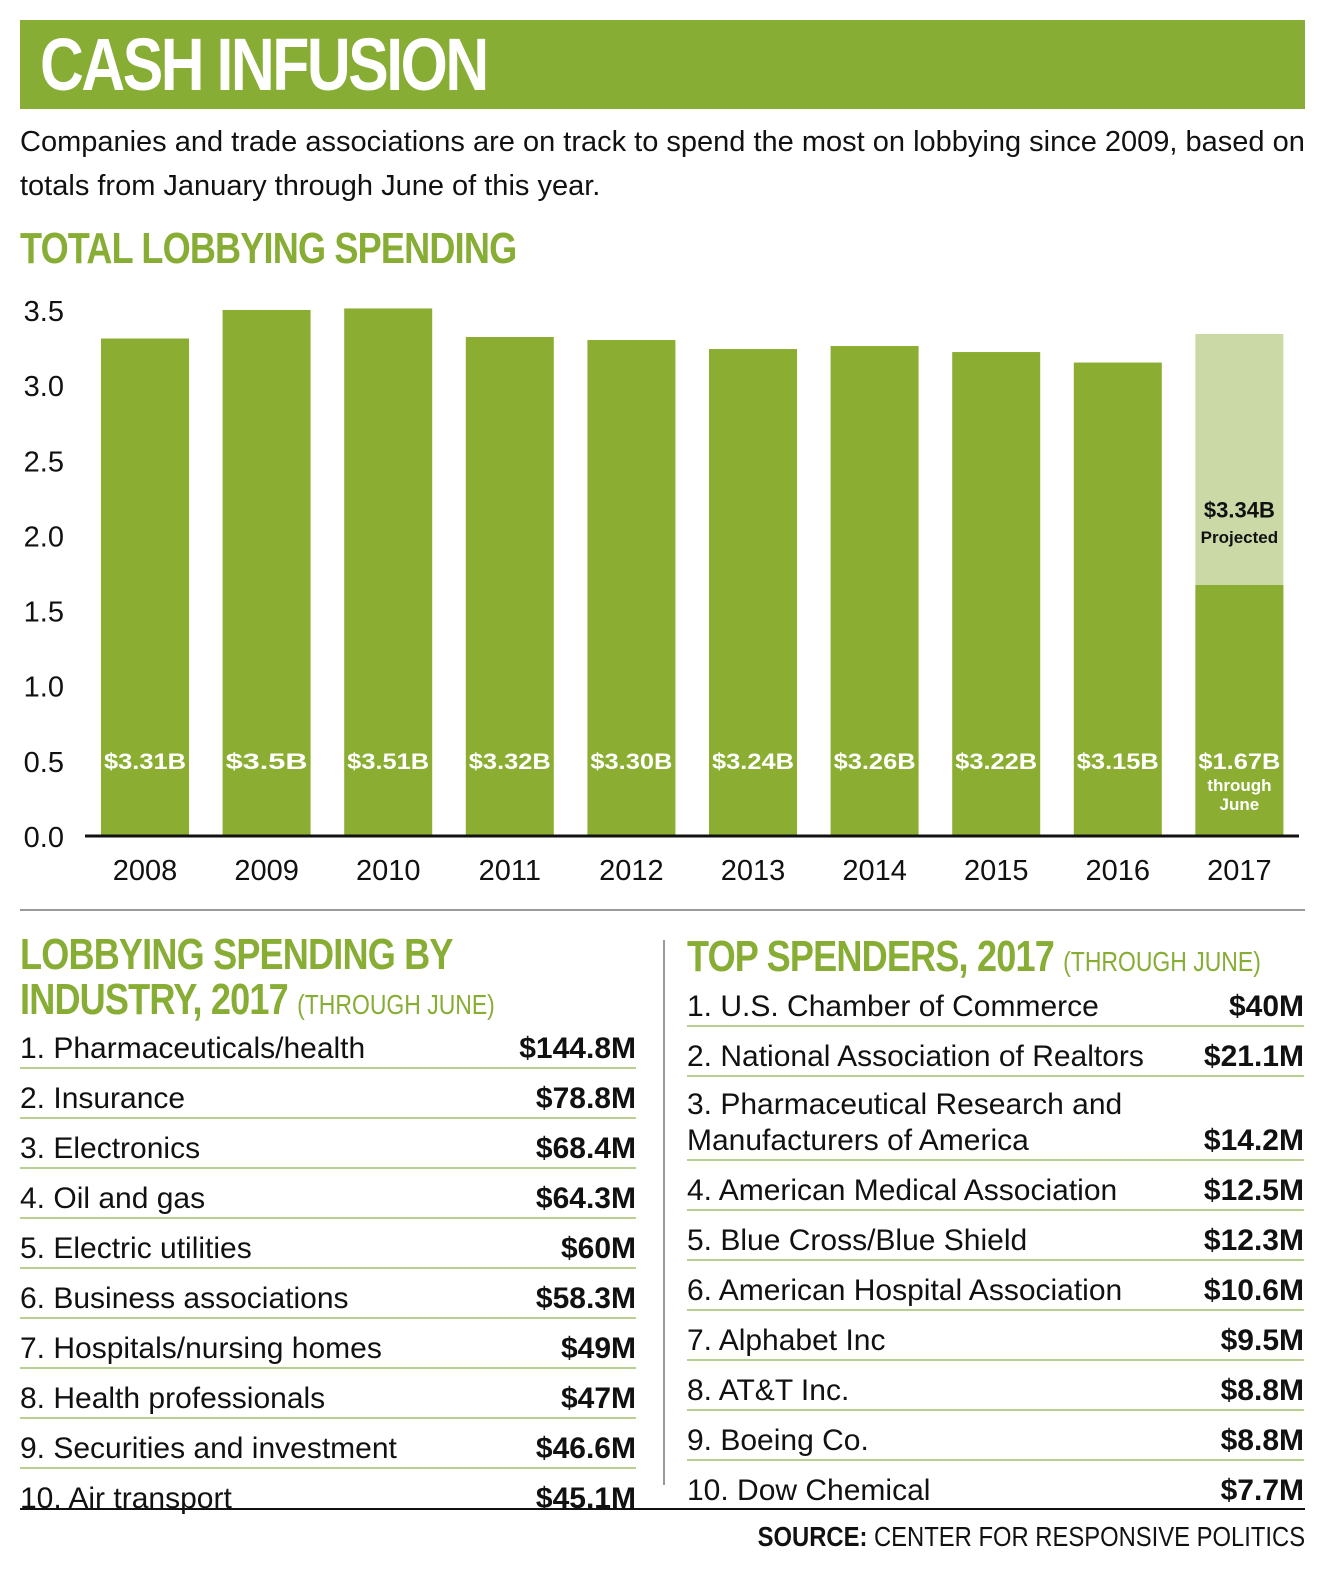 Image resolution: width=1332 pixels, height=1570 pixels. What do you see at coordinates (1239, 761) in the screenshot?
I see `bar-value-label: $1.67B` at bounding box center [1239, 761].